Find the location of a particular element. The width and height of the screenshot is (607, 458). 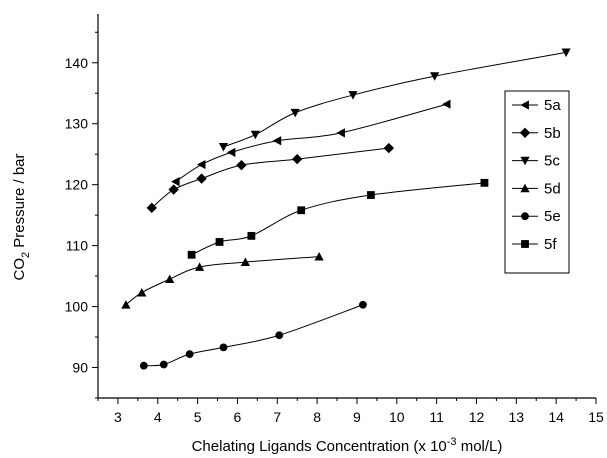

y-tick-label: 100 is located at coordinates (77, 307).